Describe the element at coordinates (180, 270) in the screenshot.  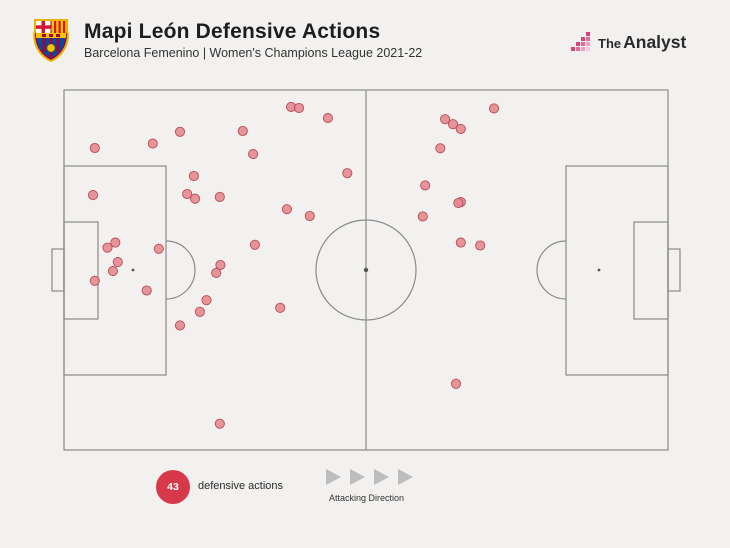
I see `left-penalty-arc` at that location.